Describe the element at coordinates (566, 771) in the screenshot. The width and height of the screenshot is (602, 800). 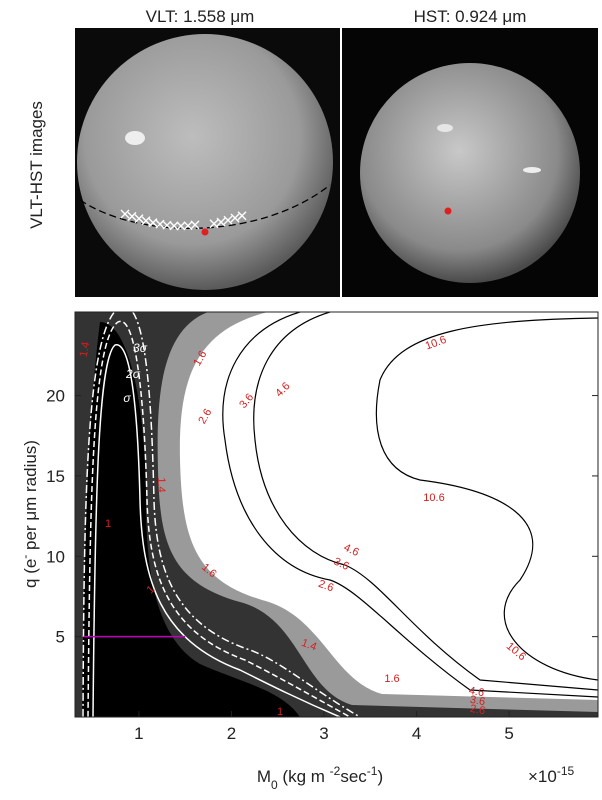
I see `label-part: -15` at that location.